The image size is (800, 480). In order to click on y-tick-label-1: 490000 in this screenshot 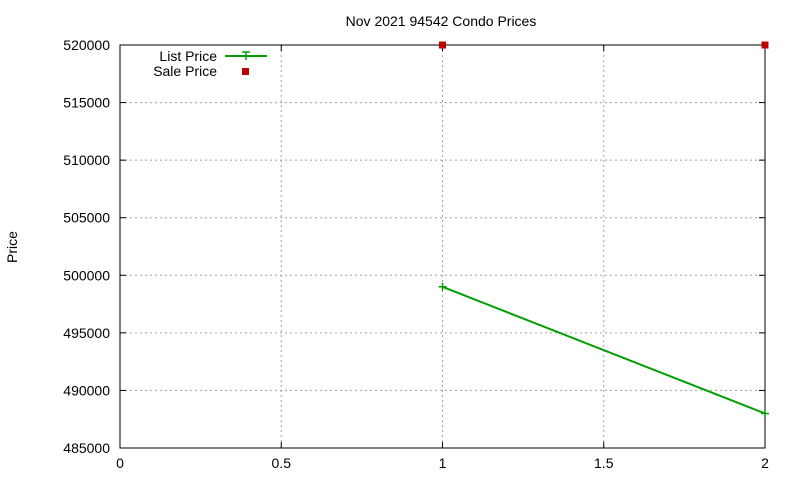, I will do `click(86, 390)`.